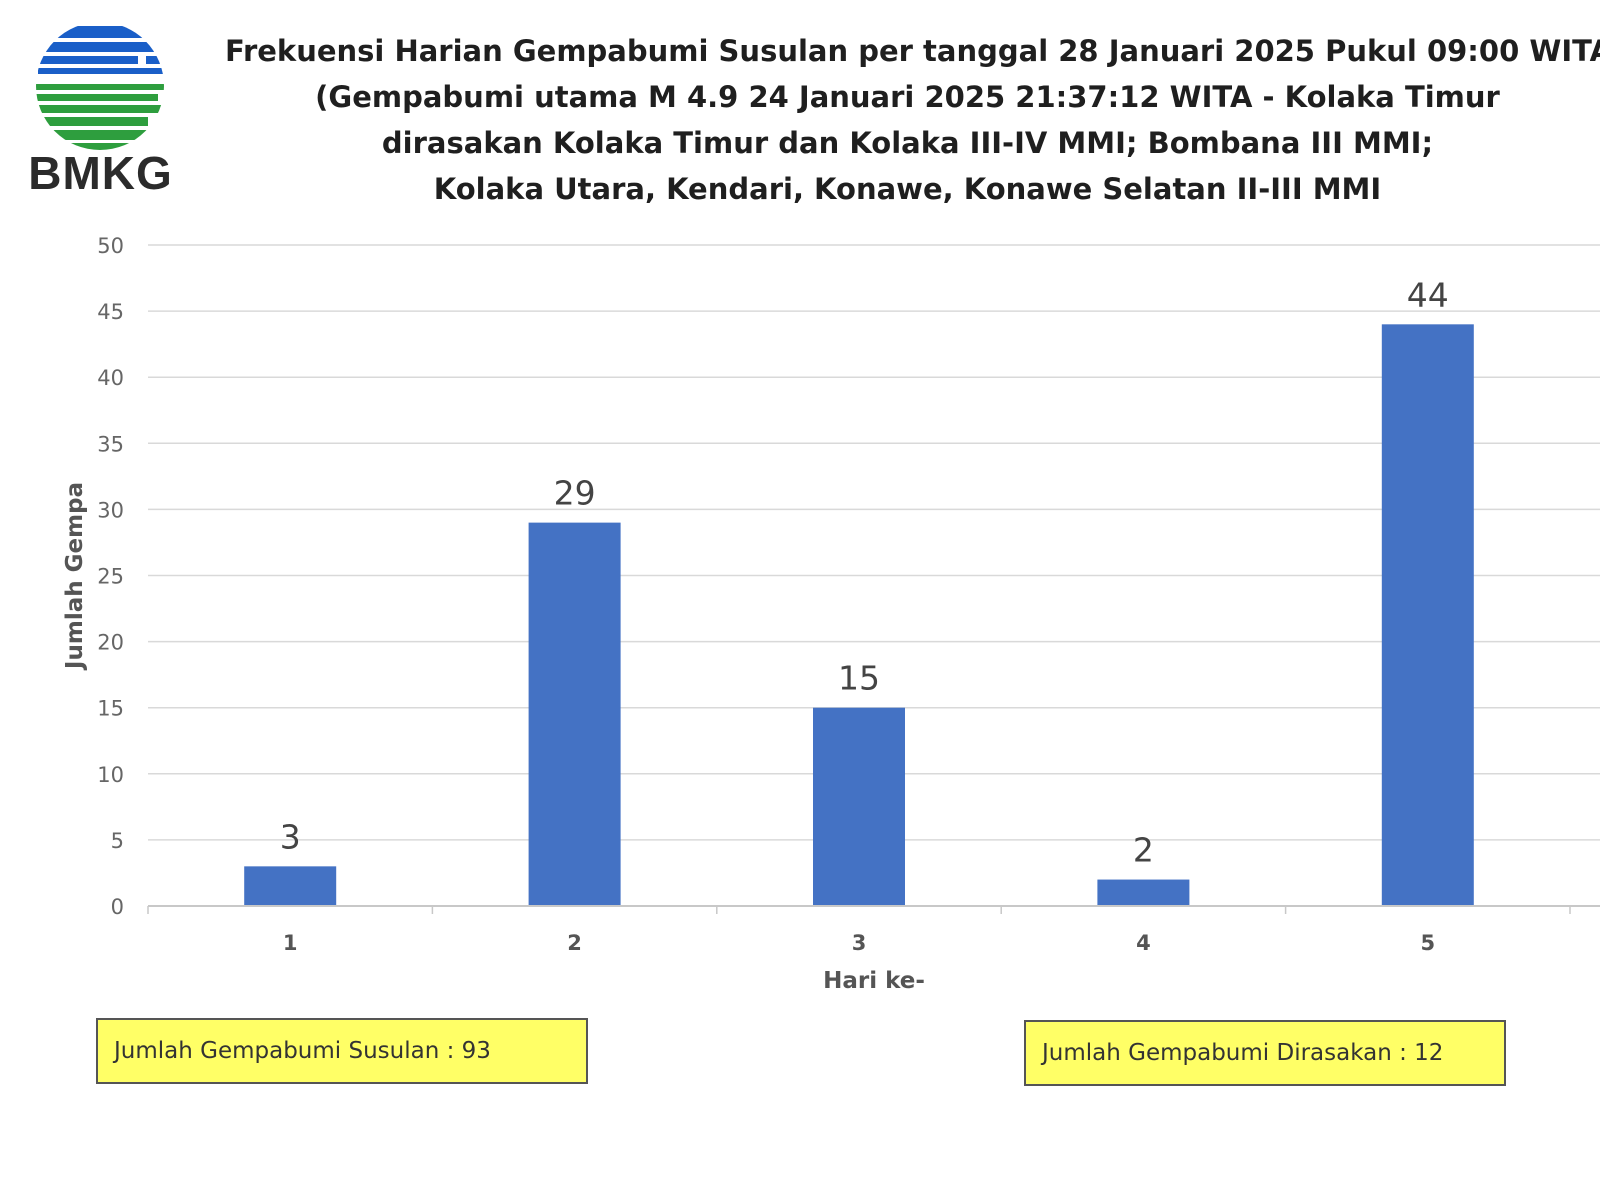  I want to click on y-tick-label: 10, so click(110, 775).